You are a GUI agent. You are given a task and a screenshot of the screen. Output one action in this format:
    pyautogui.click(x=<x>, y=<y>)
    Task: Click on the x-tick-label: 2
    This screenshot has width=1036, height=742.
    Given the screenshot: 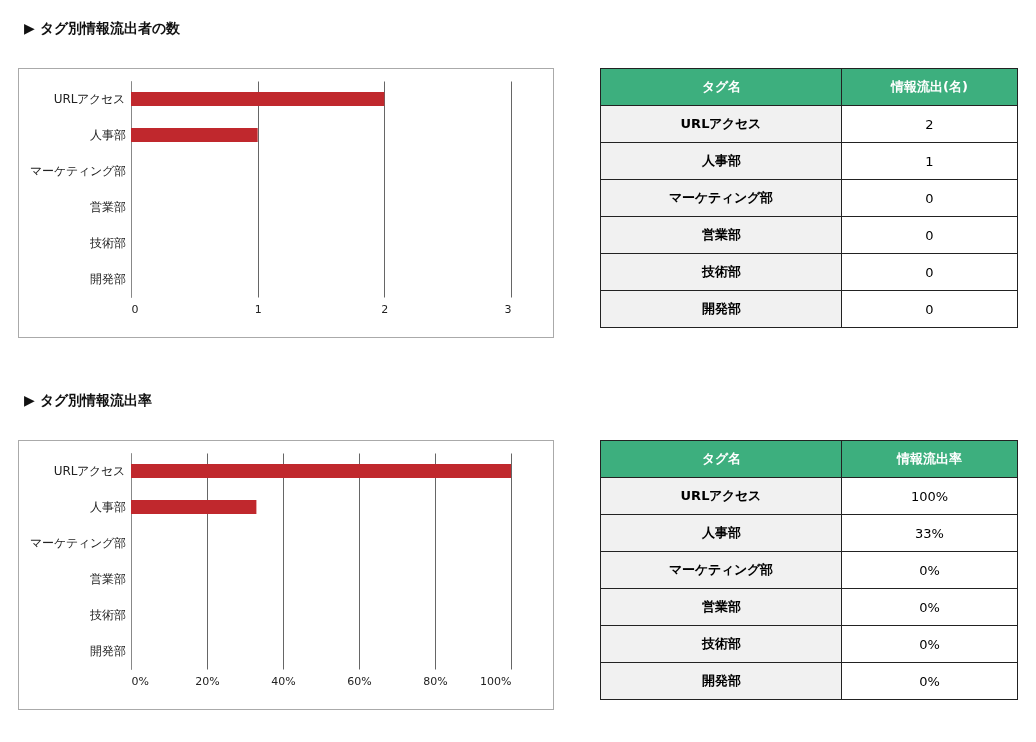 What is the action you would take?
    pyautogui.click(x=385, y=309)
    